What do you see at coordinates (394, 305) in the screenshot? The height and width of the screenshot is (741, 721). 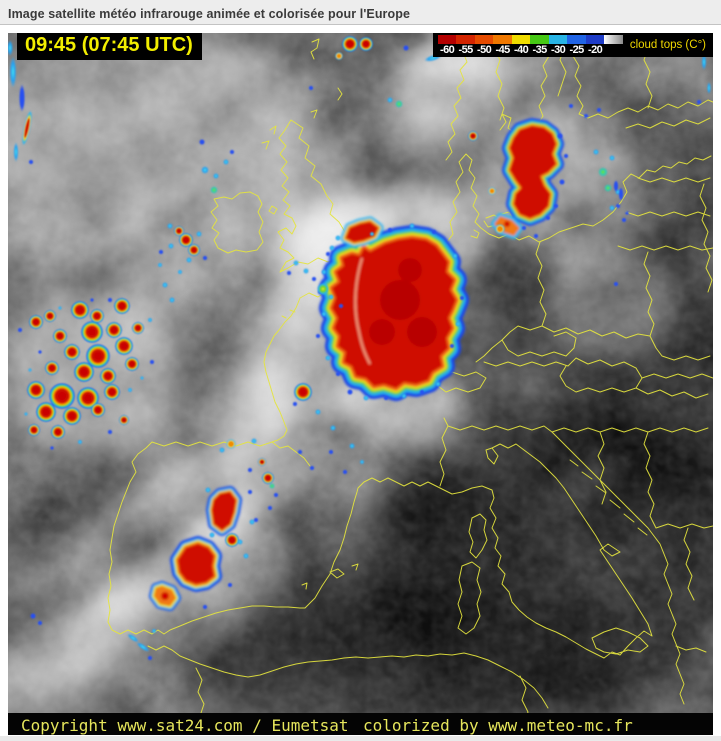 I see `storm-complex-main` at bounding box center [394, 305].